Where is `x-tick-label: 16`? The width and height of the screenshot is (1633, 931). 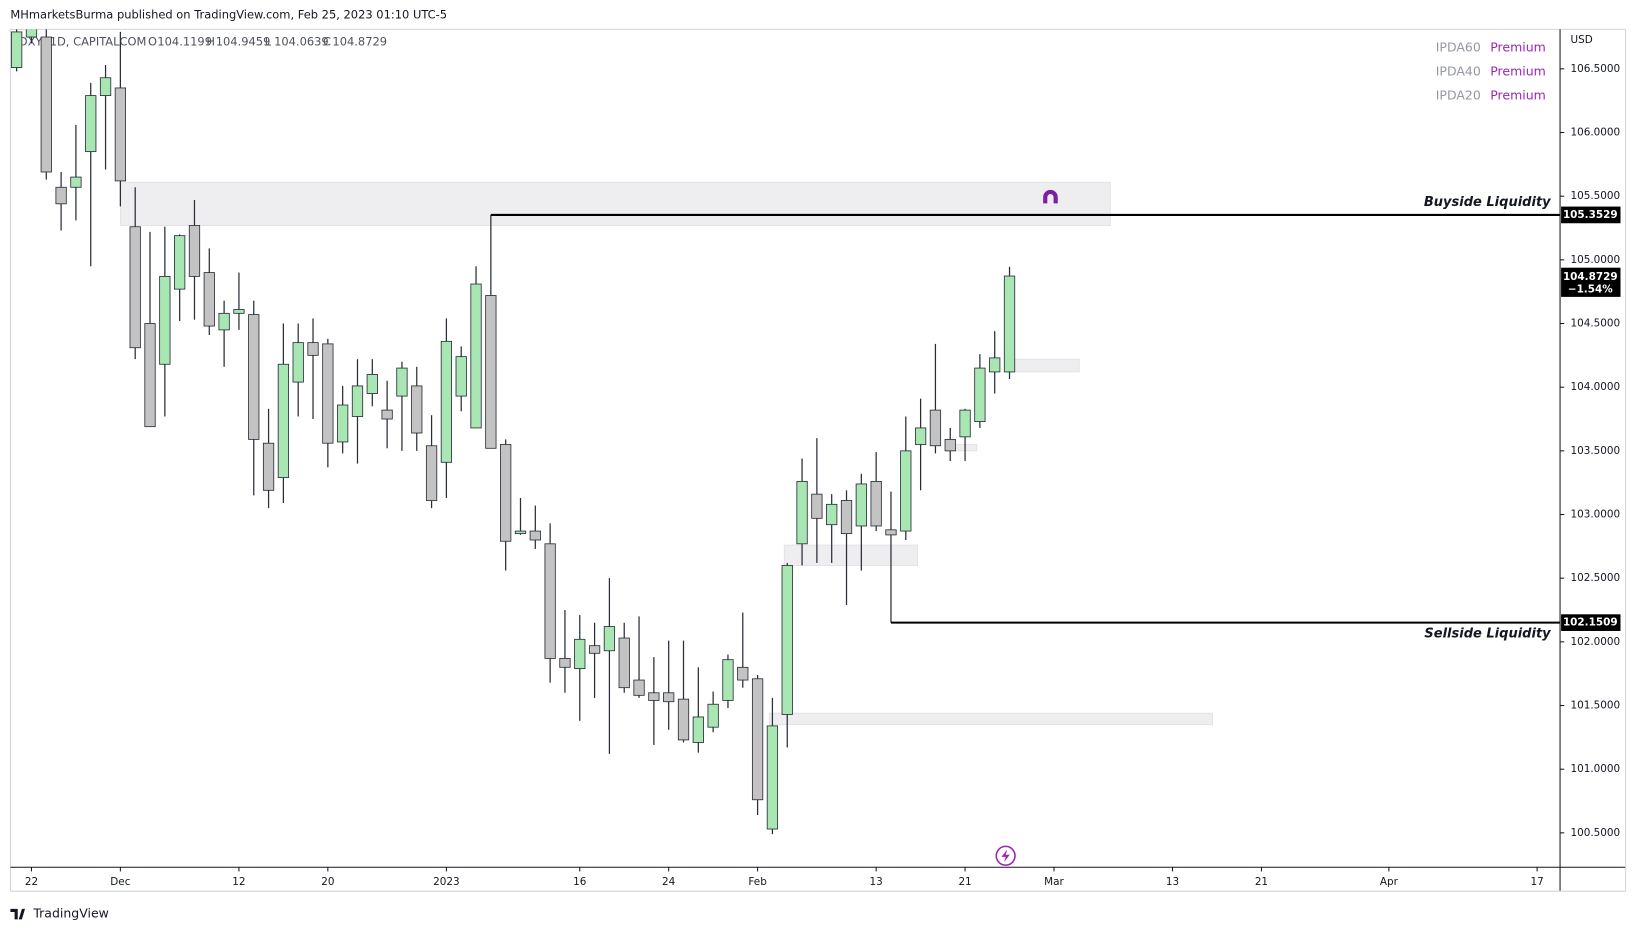
x-tick-label: 16 is located at coordinates (579, 882).